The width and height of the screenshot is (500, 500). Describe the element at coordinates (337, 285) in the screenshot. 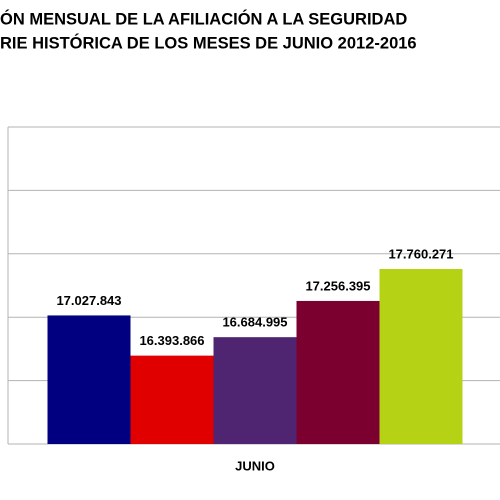

I see `data-label: 17.256.395` at that location.